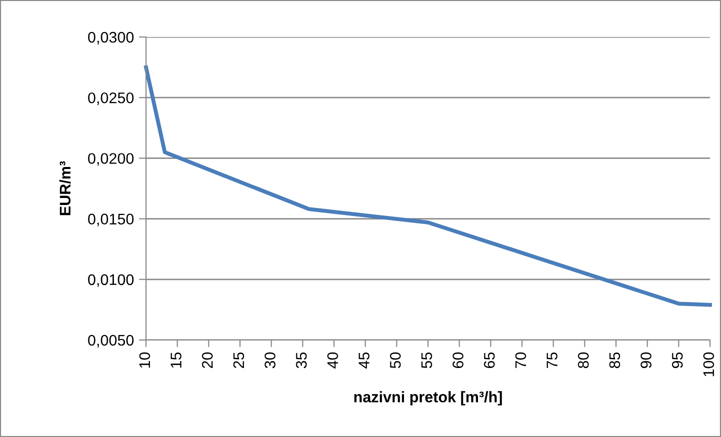  What do you see at coordinates (458, 360) in the screenshot?
I see `x-tick-label: 60` at bounding box center [458, 360].